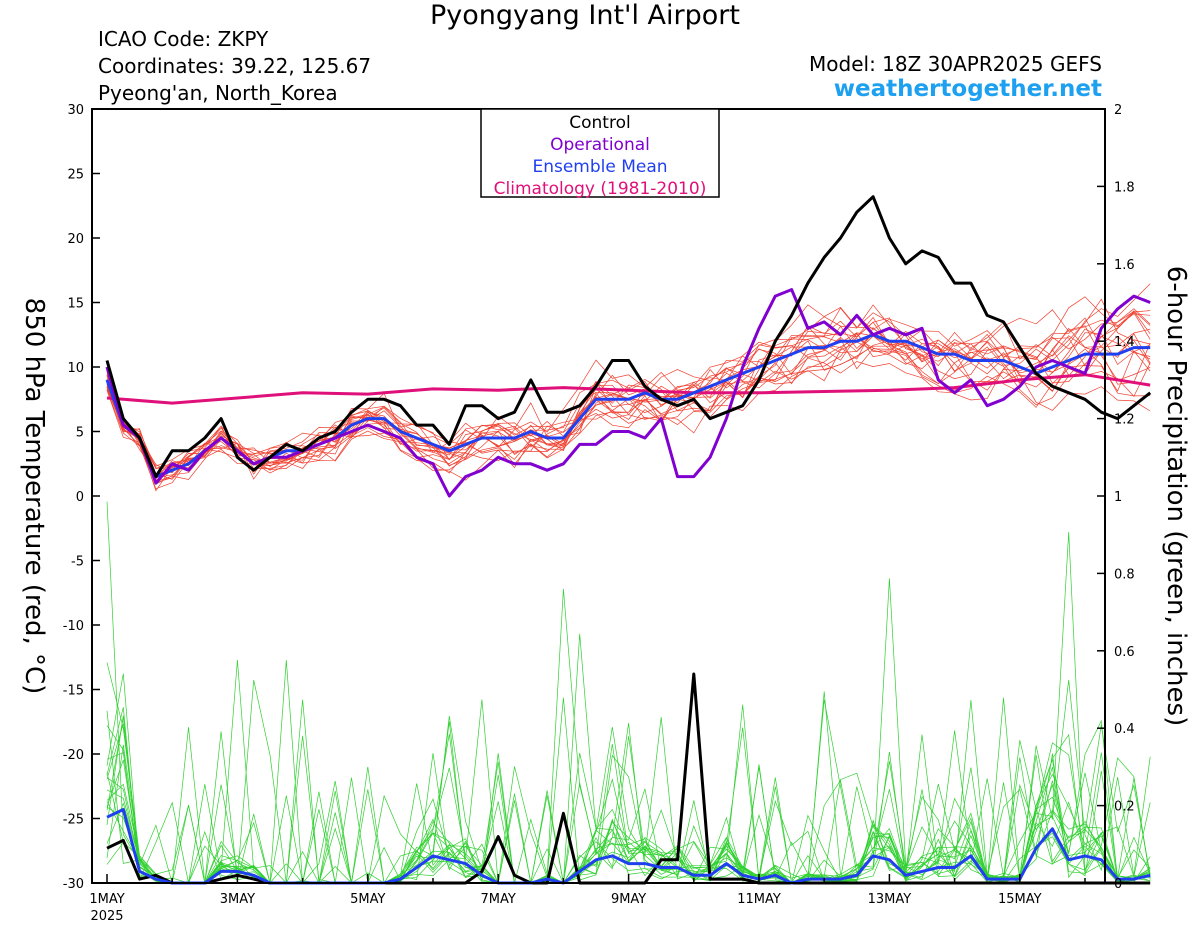 The height and width of the screenshot is (927, 1200). Describe the element at coordinates (890, 899) in the screenshot. I see `x-tick-label: 13MAY` at that location.